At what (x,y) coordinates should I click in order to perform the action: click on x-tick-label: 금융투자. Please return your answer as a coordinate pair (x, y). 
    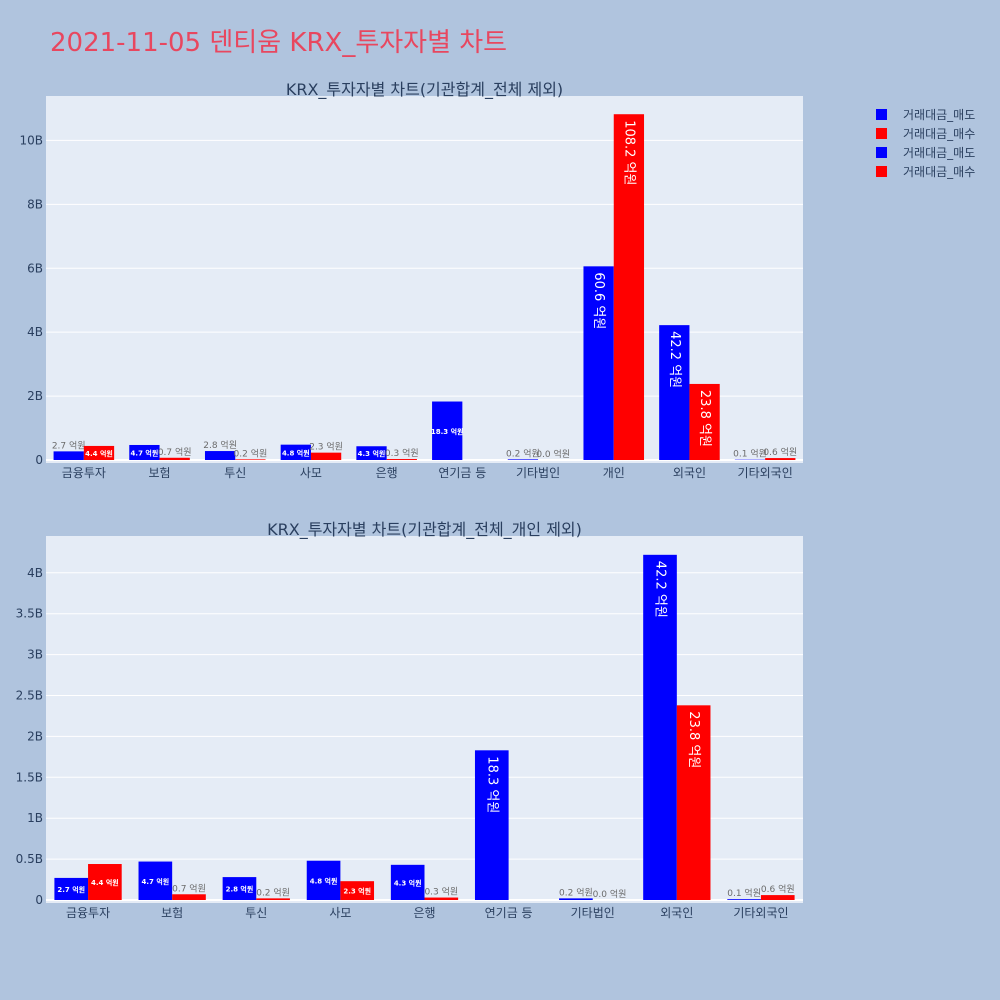
    Looking at the image, I should click on (84, 473).